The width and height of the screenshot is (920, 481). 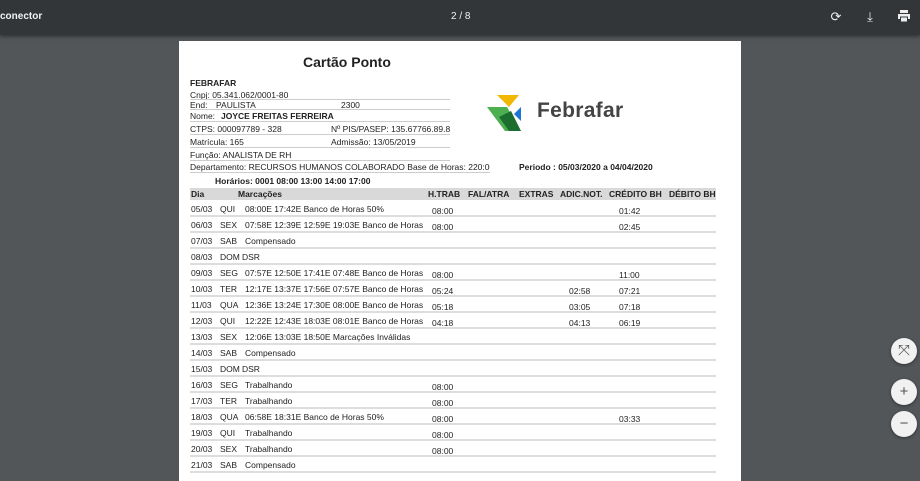 What do you see at coordinates (236, 129) in the screenshot?
I see `ctps: CTPS: 000097789 - 328` at bounding box center [236, 129].